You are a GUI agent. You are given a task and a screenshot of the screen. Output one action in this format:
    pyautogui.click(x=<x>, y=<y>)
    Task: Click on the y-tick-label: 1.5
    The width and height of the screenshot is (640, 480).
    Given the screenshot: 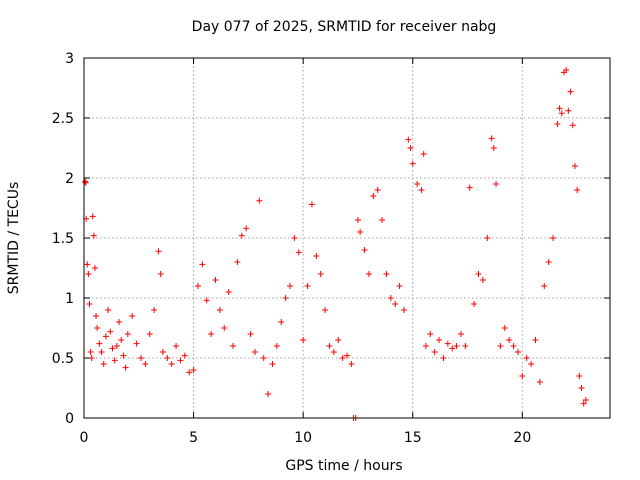 What is the action you would take?
    pyautogui.click(x=63, y=239)
    